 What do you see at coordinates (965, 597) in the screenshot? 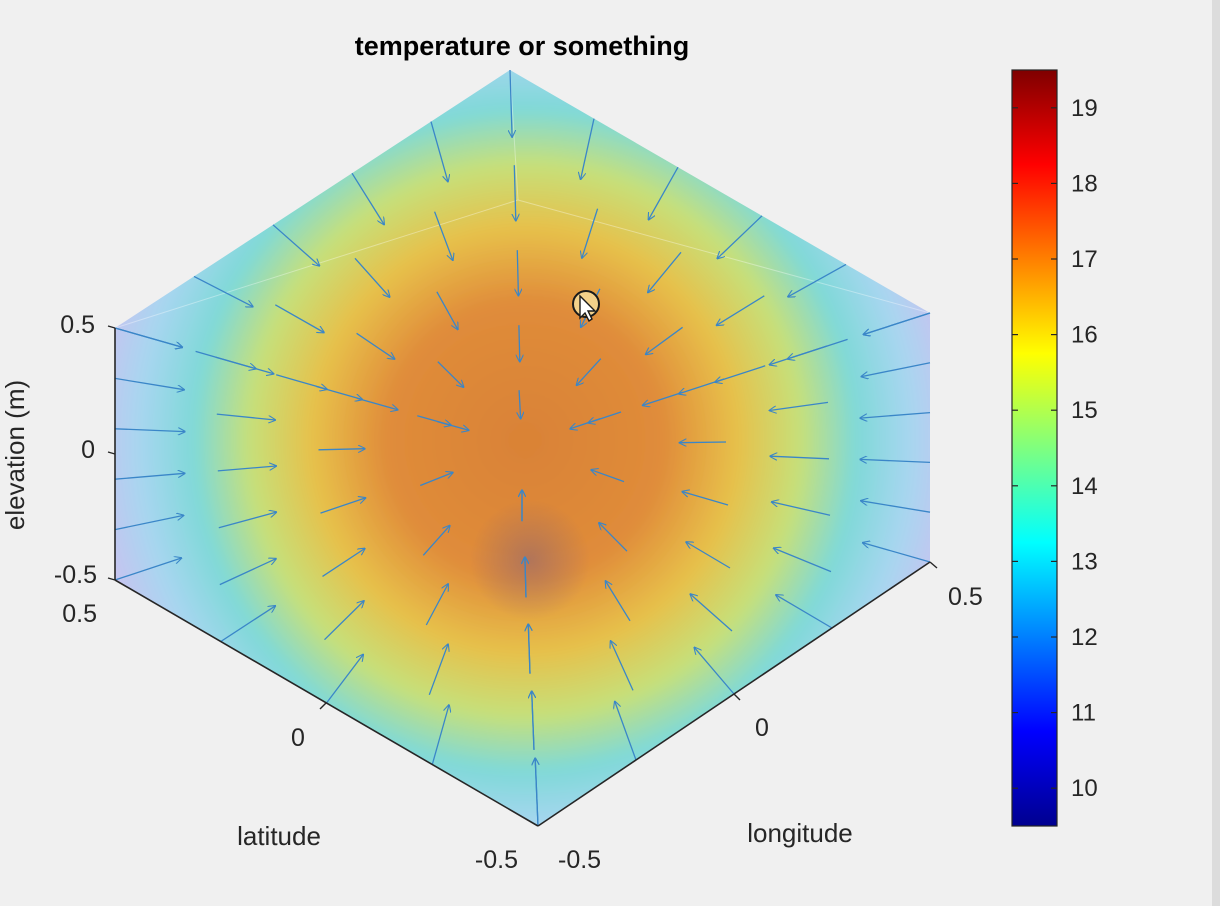
I see `y-tick-label: 0.5` at bounding box center [965, 597].